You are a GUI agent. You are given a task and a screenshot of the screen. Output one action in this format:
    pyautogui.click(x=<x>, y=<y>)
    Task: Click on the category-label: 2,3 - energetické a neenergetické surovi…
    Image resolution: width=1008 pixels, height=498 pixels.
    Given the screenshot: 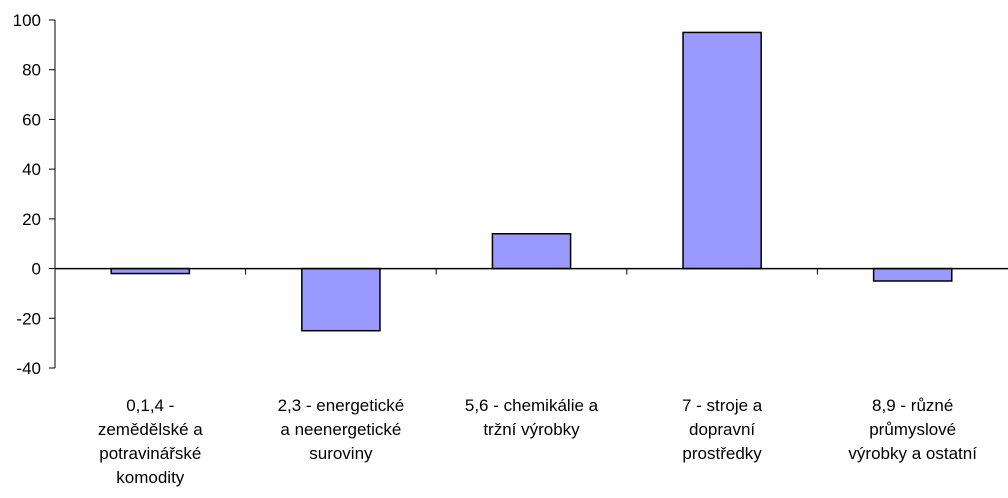 What is the action you would take?
    pyautogui.click(x=341, y=429)
    